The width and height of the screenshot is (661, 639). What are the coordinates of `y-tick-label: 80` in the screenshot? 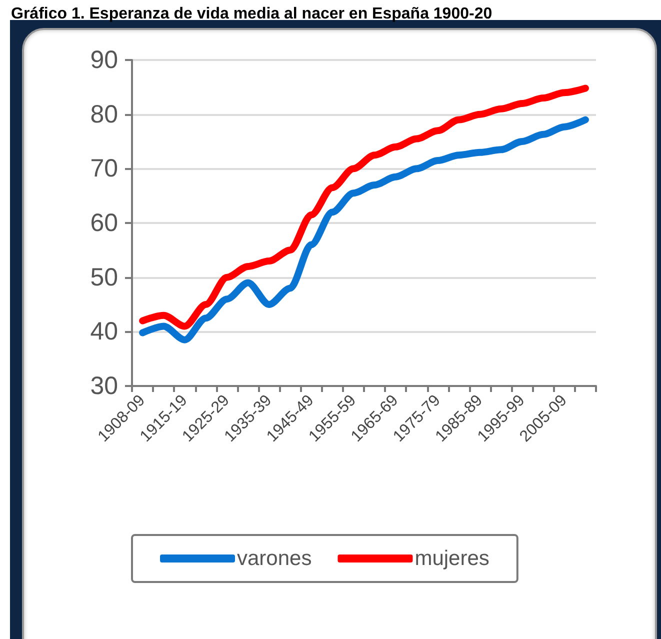 It's located at (104, 114).